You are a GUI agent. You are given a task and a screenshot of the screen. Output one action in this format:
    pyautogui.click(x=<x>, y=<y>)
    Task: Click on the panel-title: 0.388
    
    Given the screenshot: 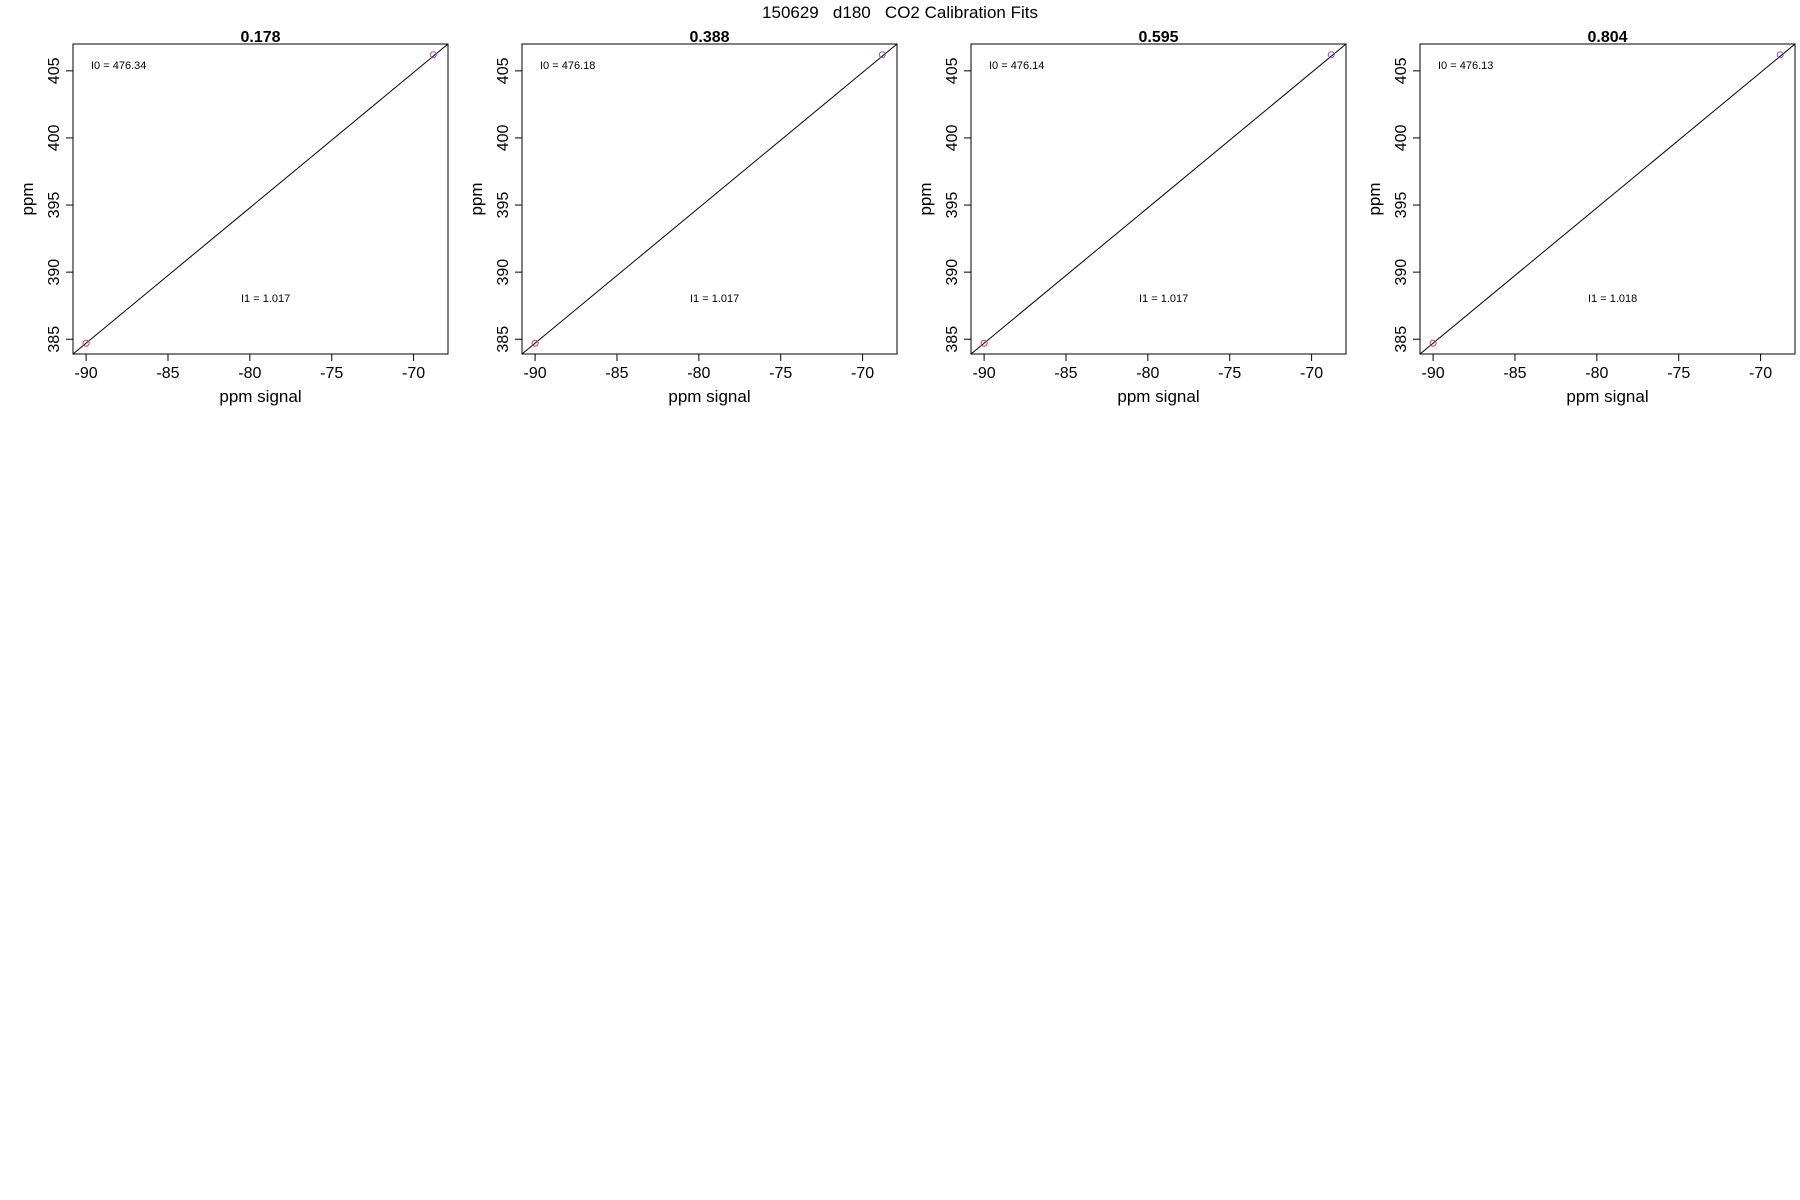 What is the action you would take?
    pyautogui.click(x=709, y=37)
    